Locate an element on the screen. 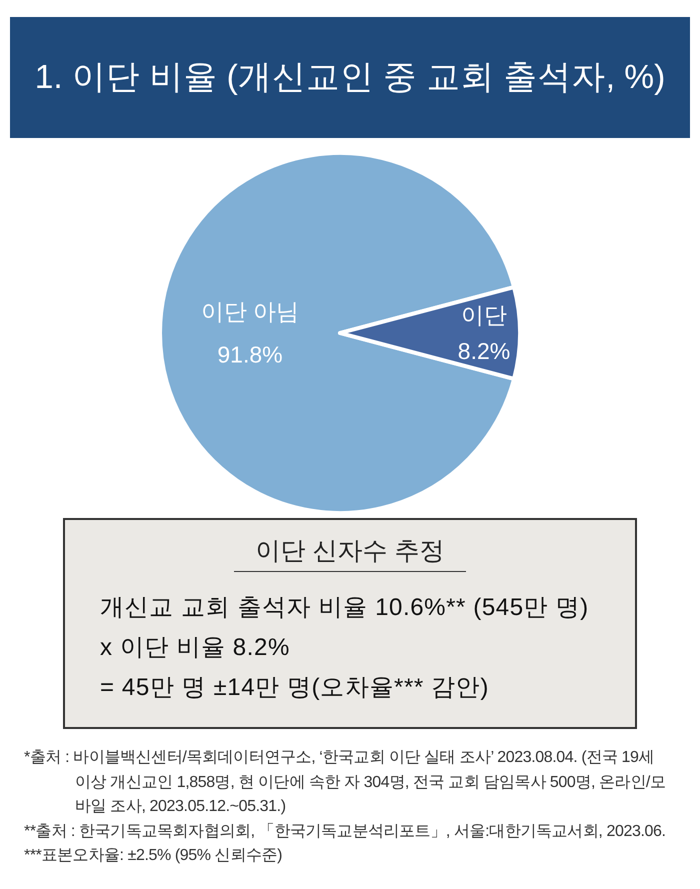 The width and height of the screenshot is (700, 889). text: 이단 신자수 추정 is located at coordinates (350, 553).